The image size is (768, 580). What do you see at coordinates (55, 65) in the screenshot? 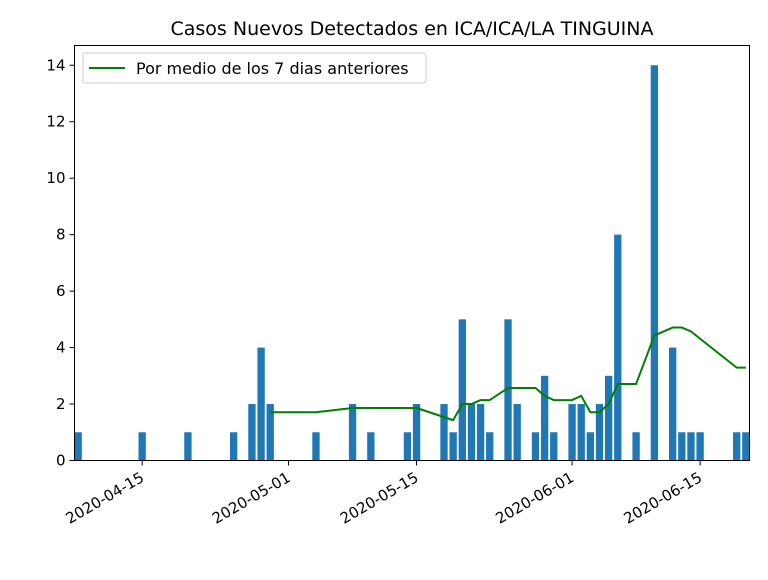
I see `y-tick-label: 14` at bounding box center [55, 65].